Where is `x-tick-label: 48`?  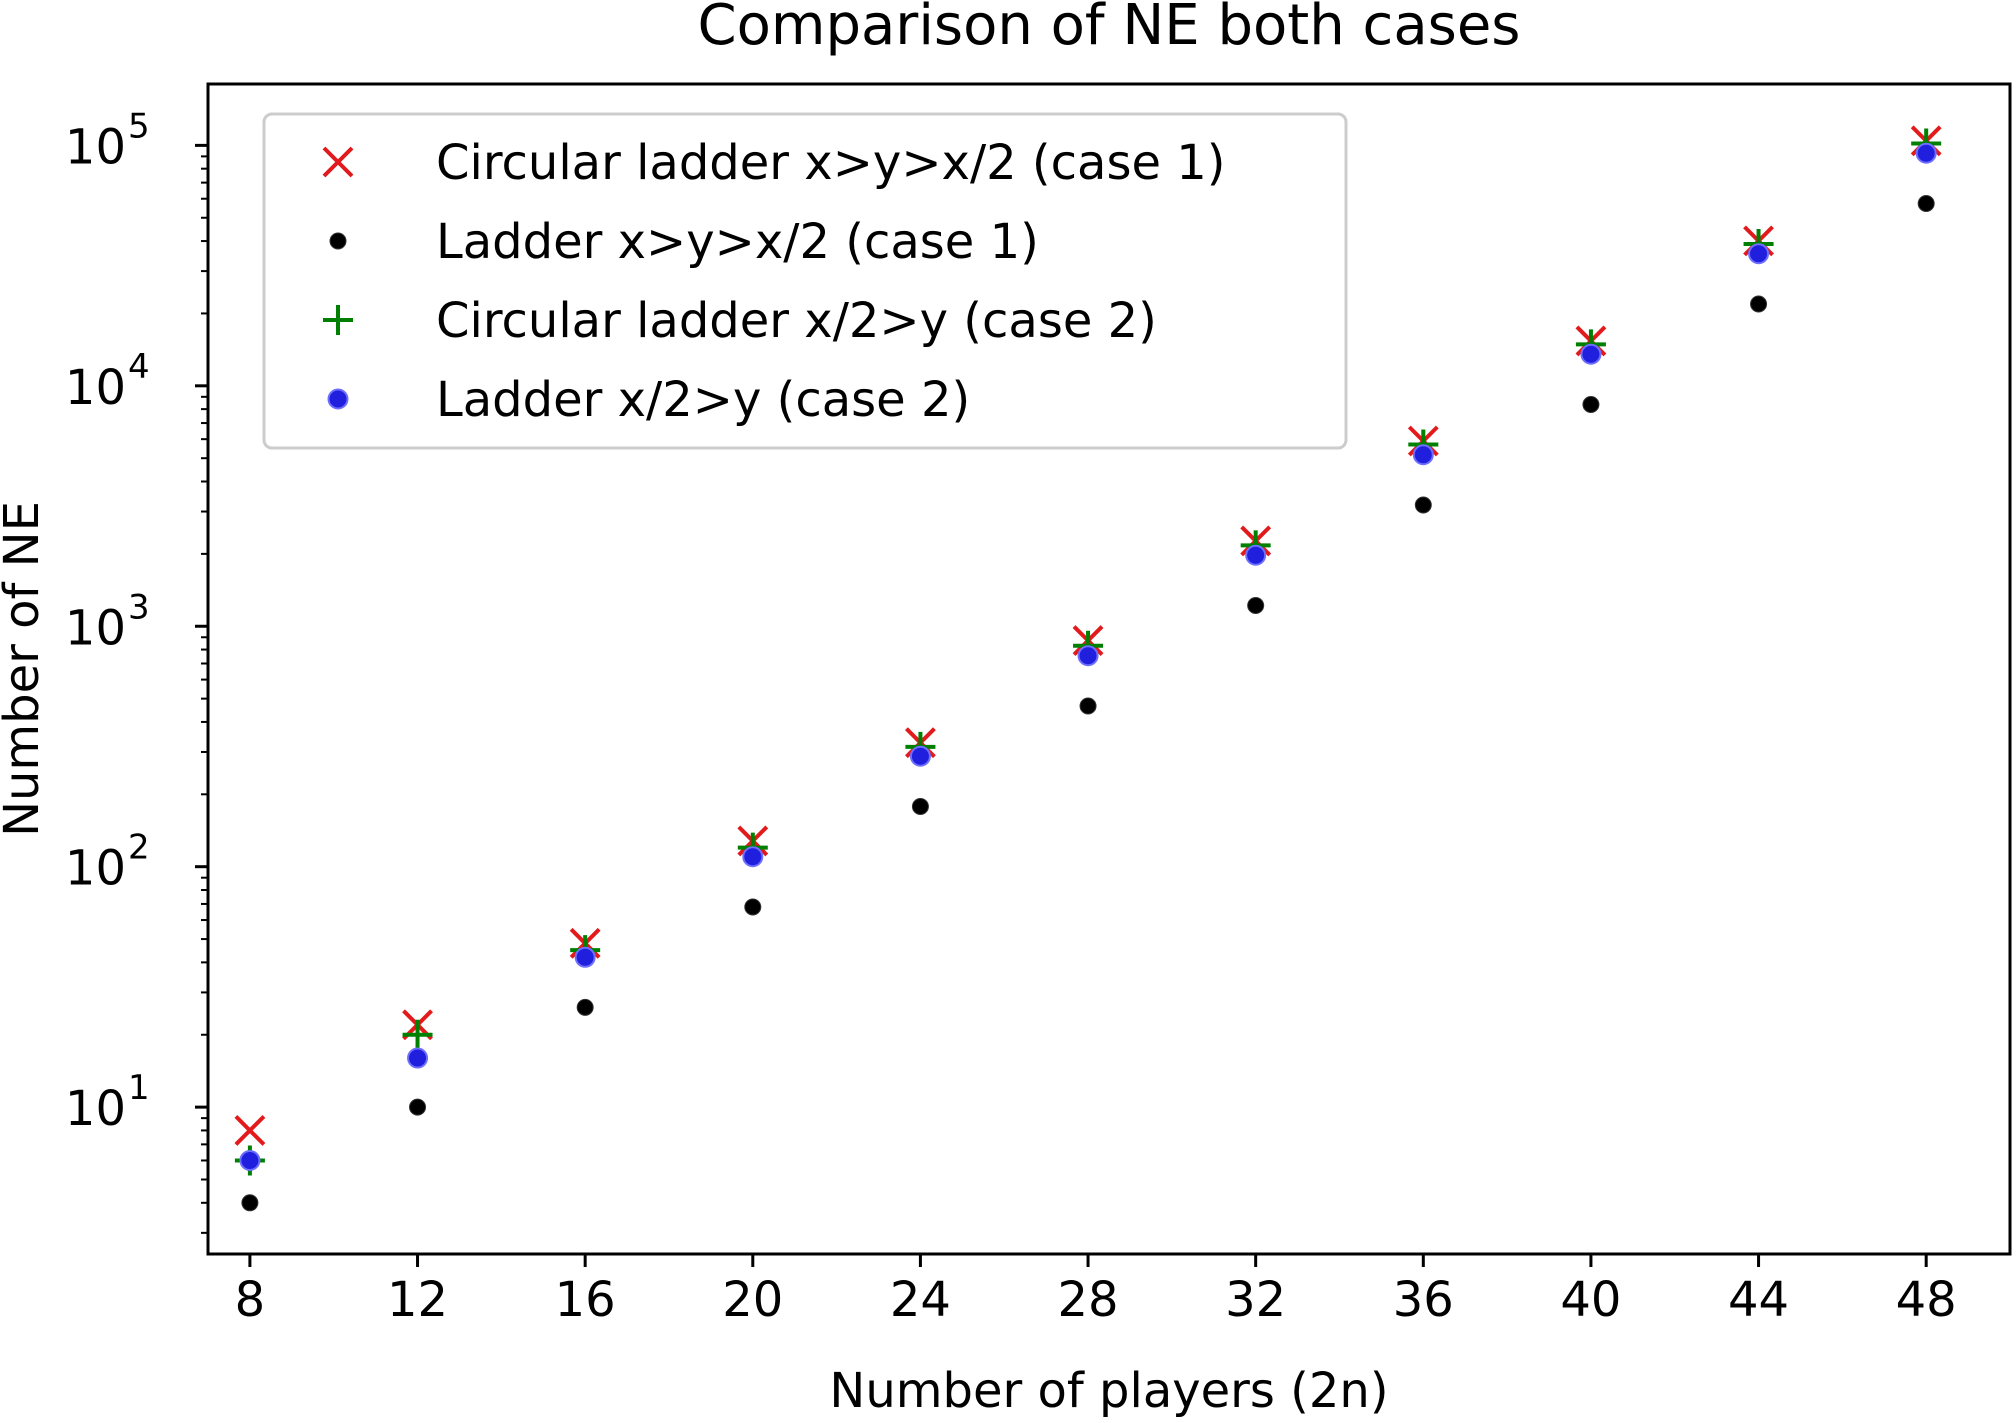 x-tick-label: 48 is located at coordinates (1926, 1300).